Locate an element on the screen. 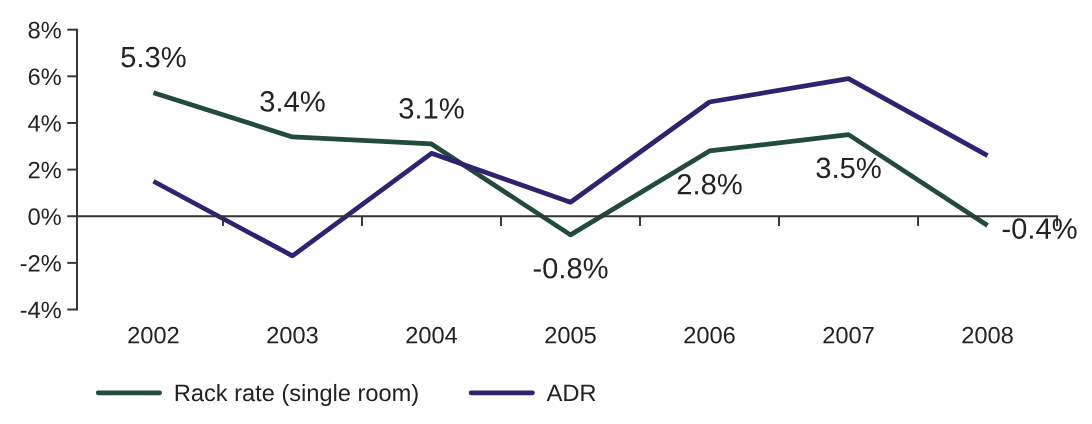  y-tick-label: 4% is located at coordinates (44, 123).